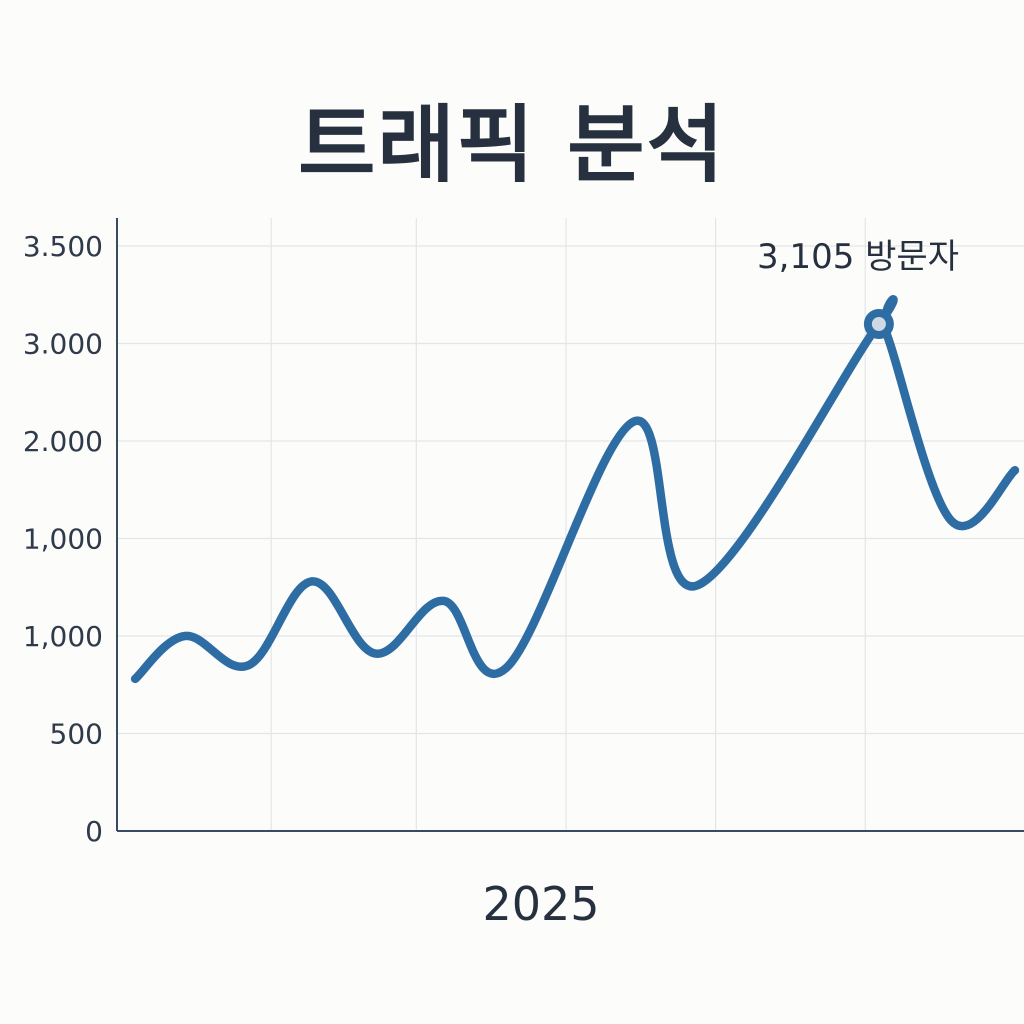 The height and width of the screenshot is (1024, 1024). What do you see at coordinates (63, 344) in the screenshot?
I see `y-tick-label: 3.000` at bounding box center [63, 344].